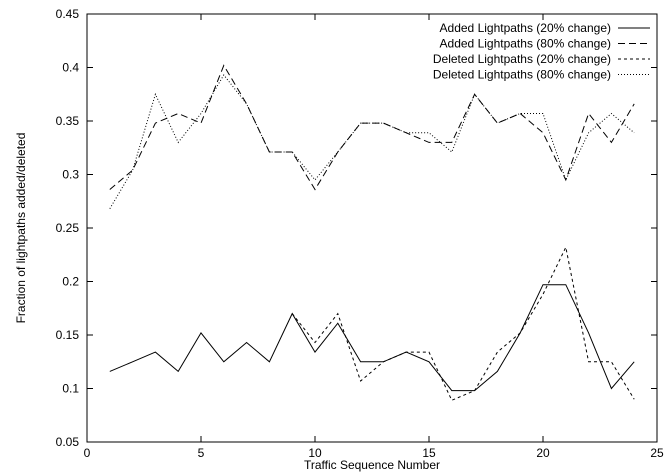 This screenshot has width=672, height=473. What do you see at coordinates (68, 121) in the screenshot?
I see `y-tick-label: 0.35` at bounding box center [68, 121].